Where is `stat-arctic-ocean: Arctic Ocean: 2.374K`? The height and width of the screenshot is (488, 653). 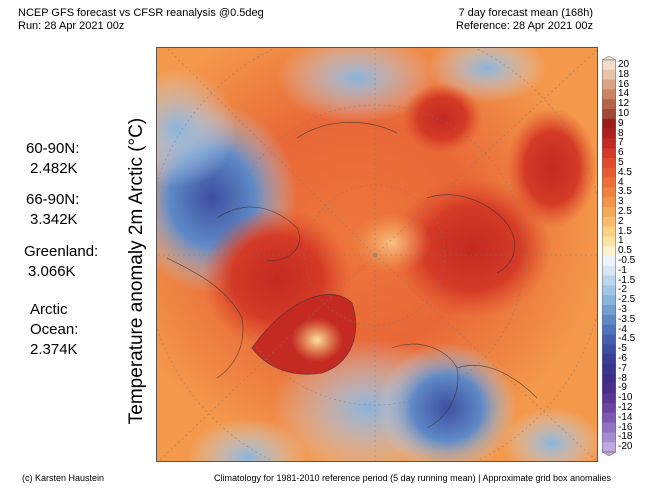
stat-arctic-ocean: Arctic Ocean: 2.374K is located at coordinates (54, 330).